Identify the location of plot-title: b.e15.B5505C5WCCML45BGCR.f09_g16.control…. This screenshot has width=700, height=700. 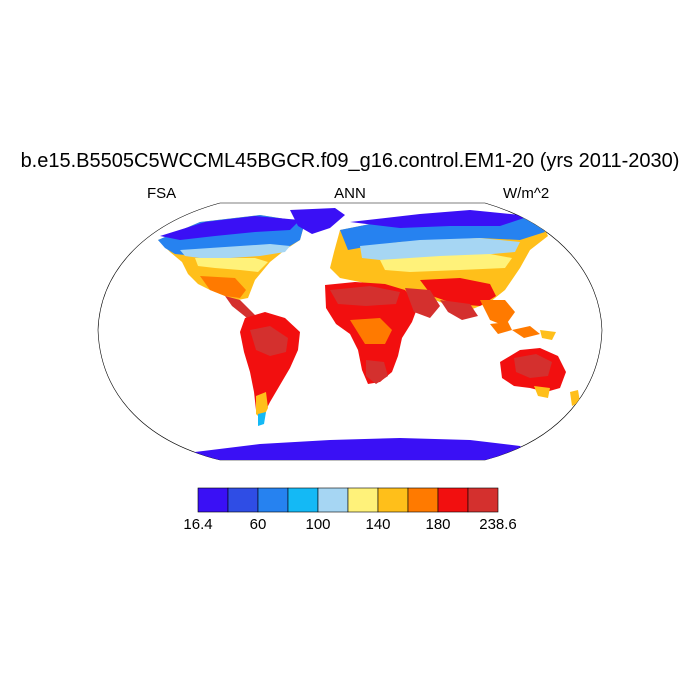
(350, 161).